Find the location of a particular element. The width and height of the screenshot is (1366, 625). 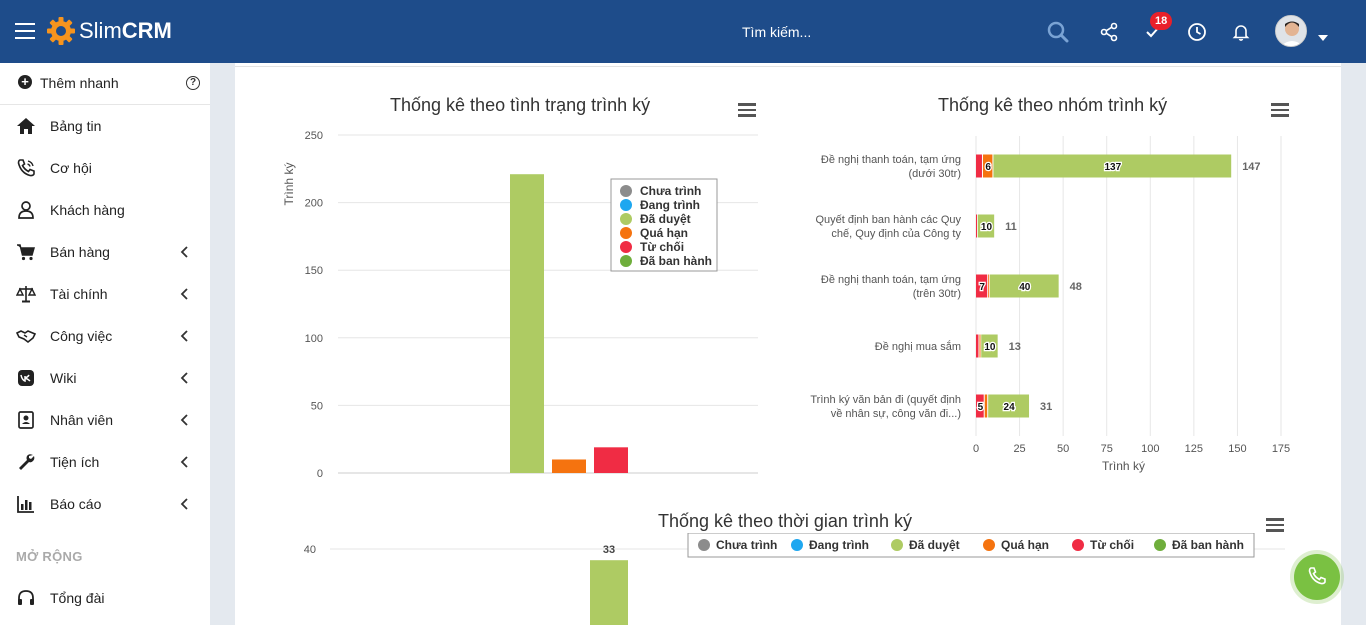

x-tick-label: 100 is located at coordinates (1150, 449).